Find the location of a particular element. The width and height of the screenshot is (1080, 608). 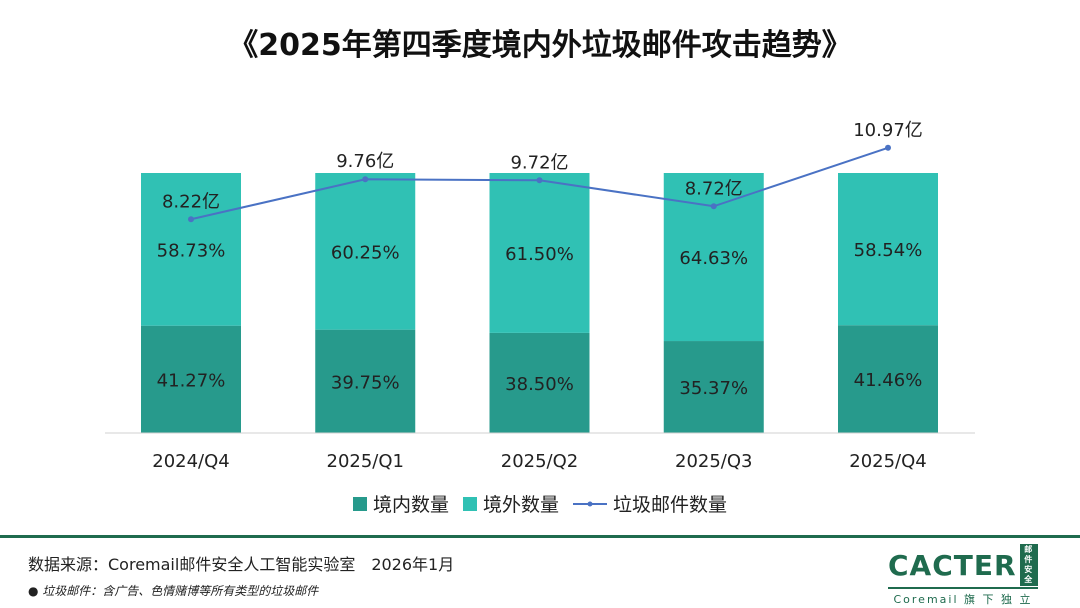

legend-item-domestic: 境内数量 is located at coordinates (400, 503).